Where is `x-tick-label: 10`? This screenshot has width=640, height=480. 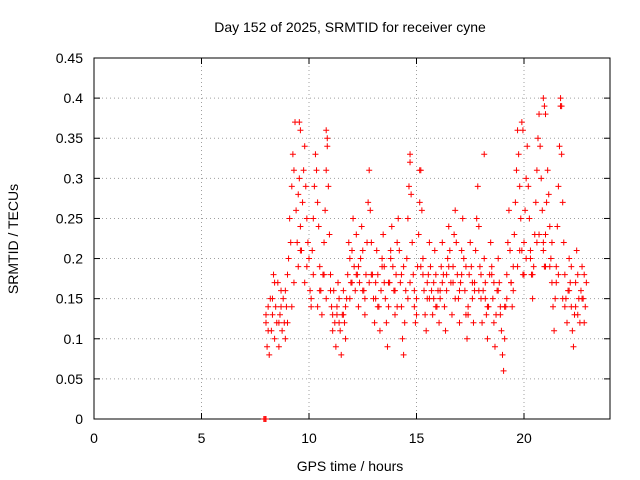 x-tick-label: 10 is located at coordinates (309, 438).